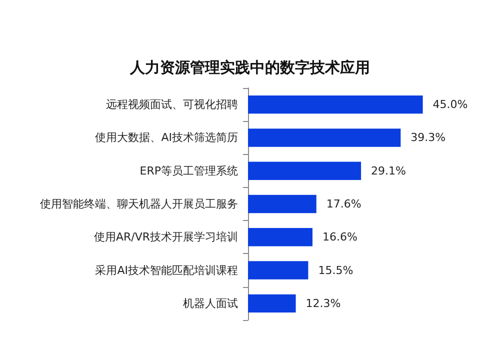 The width and height of the screenshot is (500, 362). I want to click on y-tick-label: 远程视频面试、可视化招聘, so click(172, 105).